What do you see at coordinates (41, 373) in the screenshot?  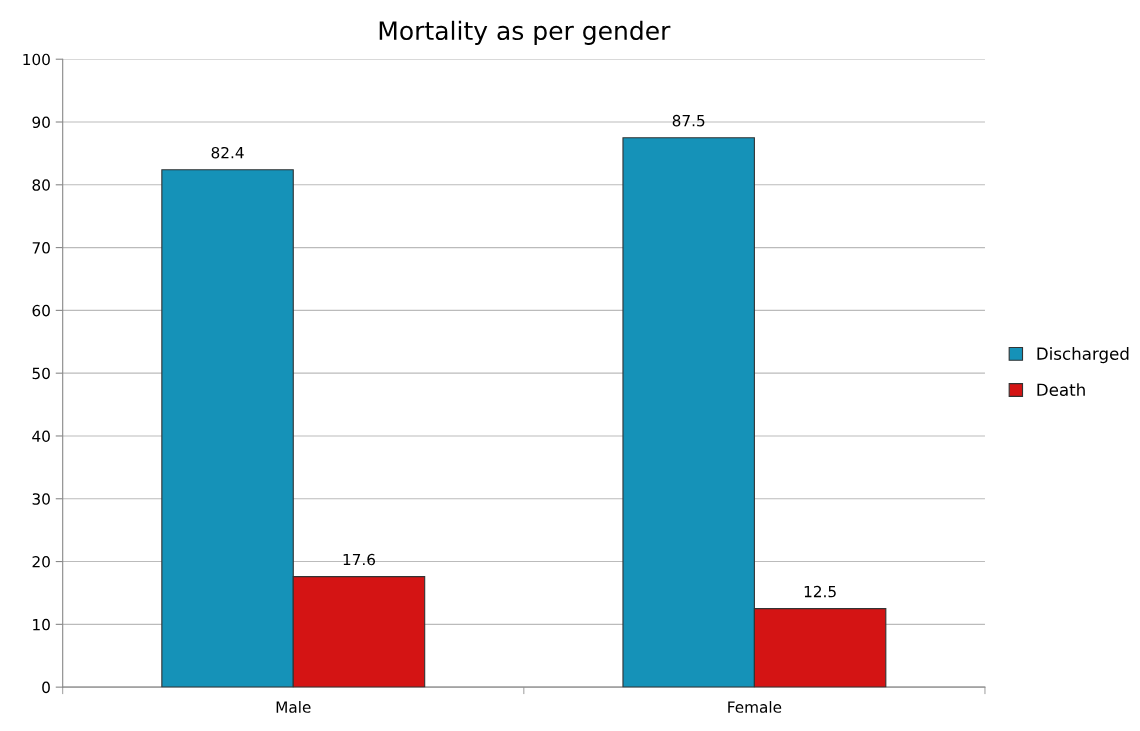 I see `y-tick-label: 50` at bounding box center [41, 373].